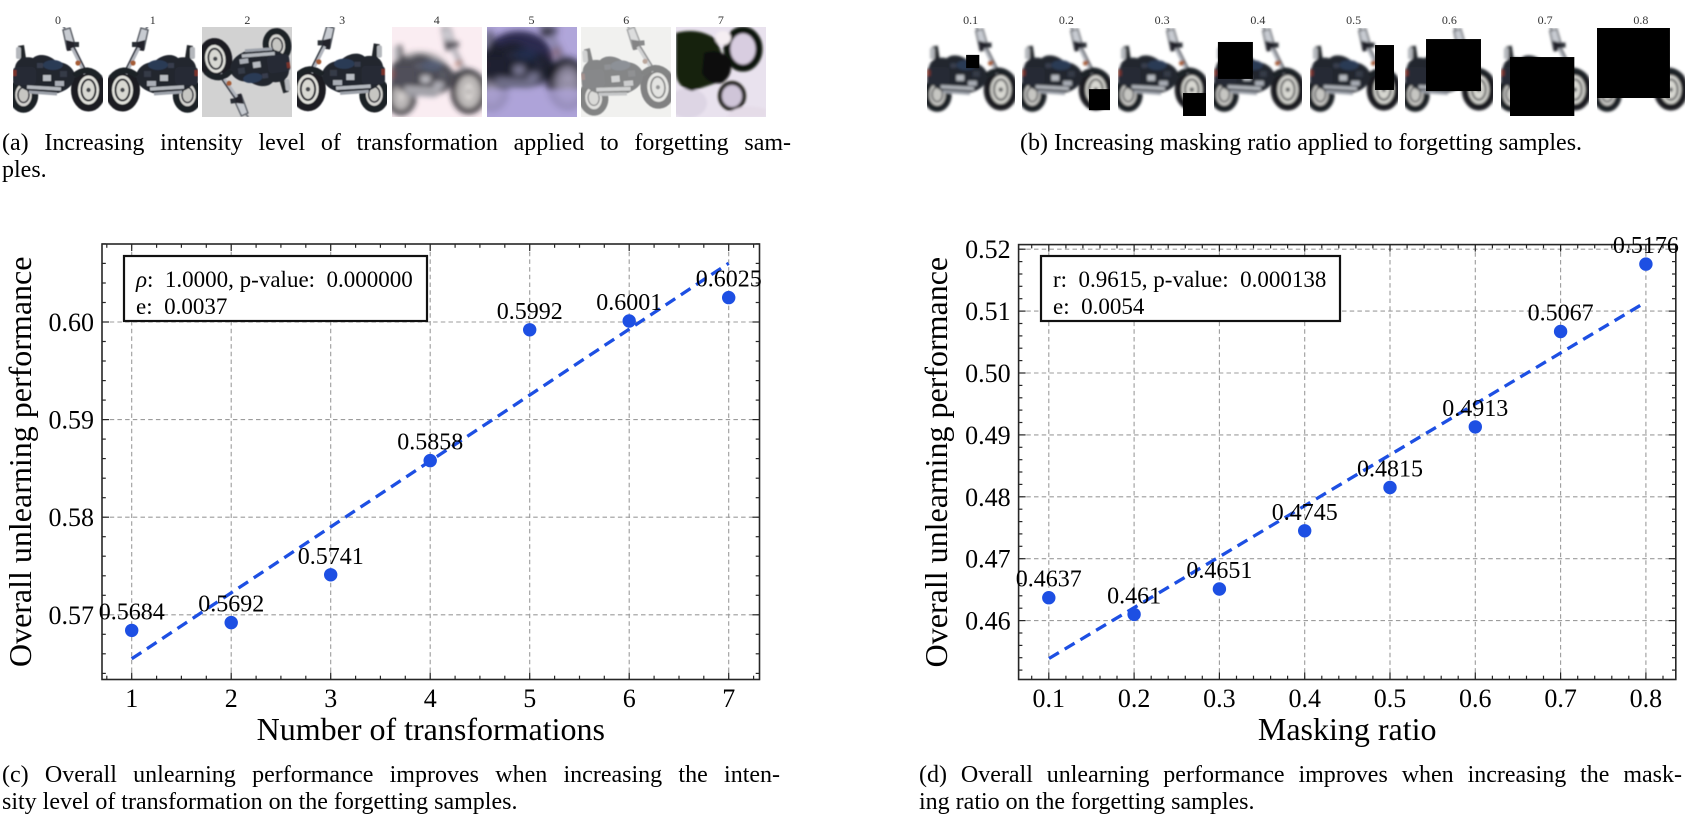 This screenshot has height=824, width=1703. What do you see at coordinates (1390, 698) in the screenshot?
I see `svg-text: 0.5` at bounding box center [1390, 698].